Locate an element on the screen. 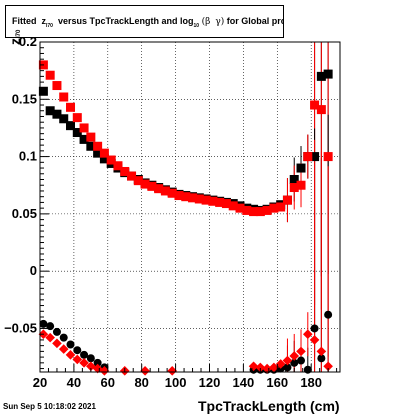 This screenshot has width=400, height=414. x-tick-label: 60 is located at coordinates (108, 382).